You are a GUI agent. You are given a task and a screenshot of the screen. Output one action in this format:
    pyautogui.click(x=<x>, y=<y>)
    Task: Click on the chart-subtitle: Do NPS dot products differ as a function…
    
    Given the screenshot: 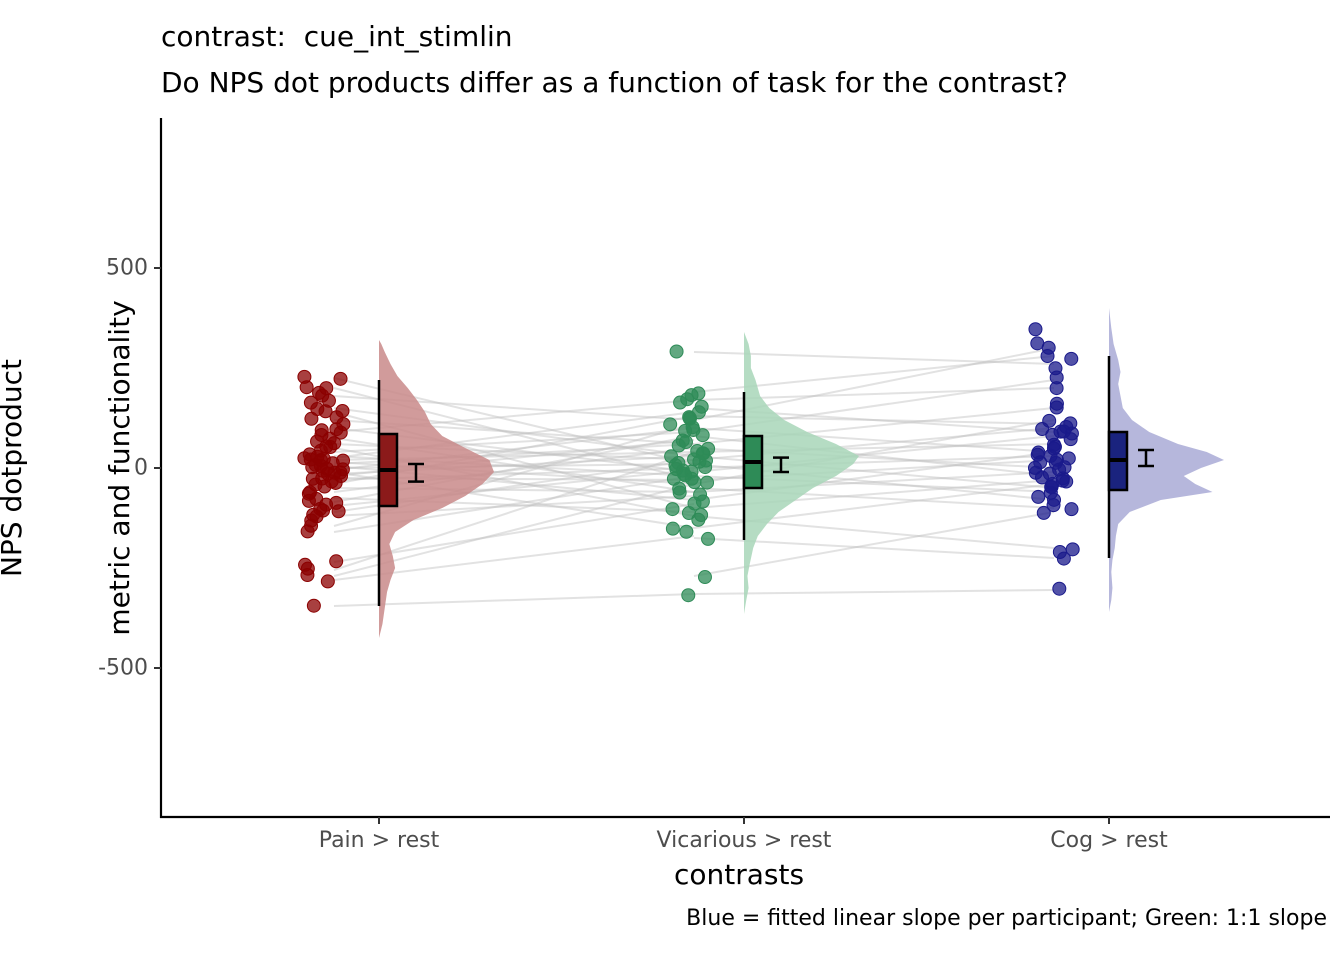 What is the action you would take?
    pyautogui.click(x=614, y=82)
    